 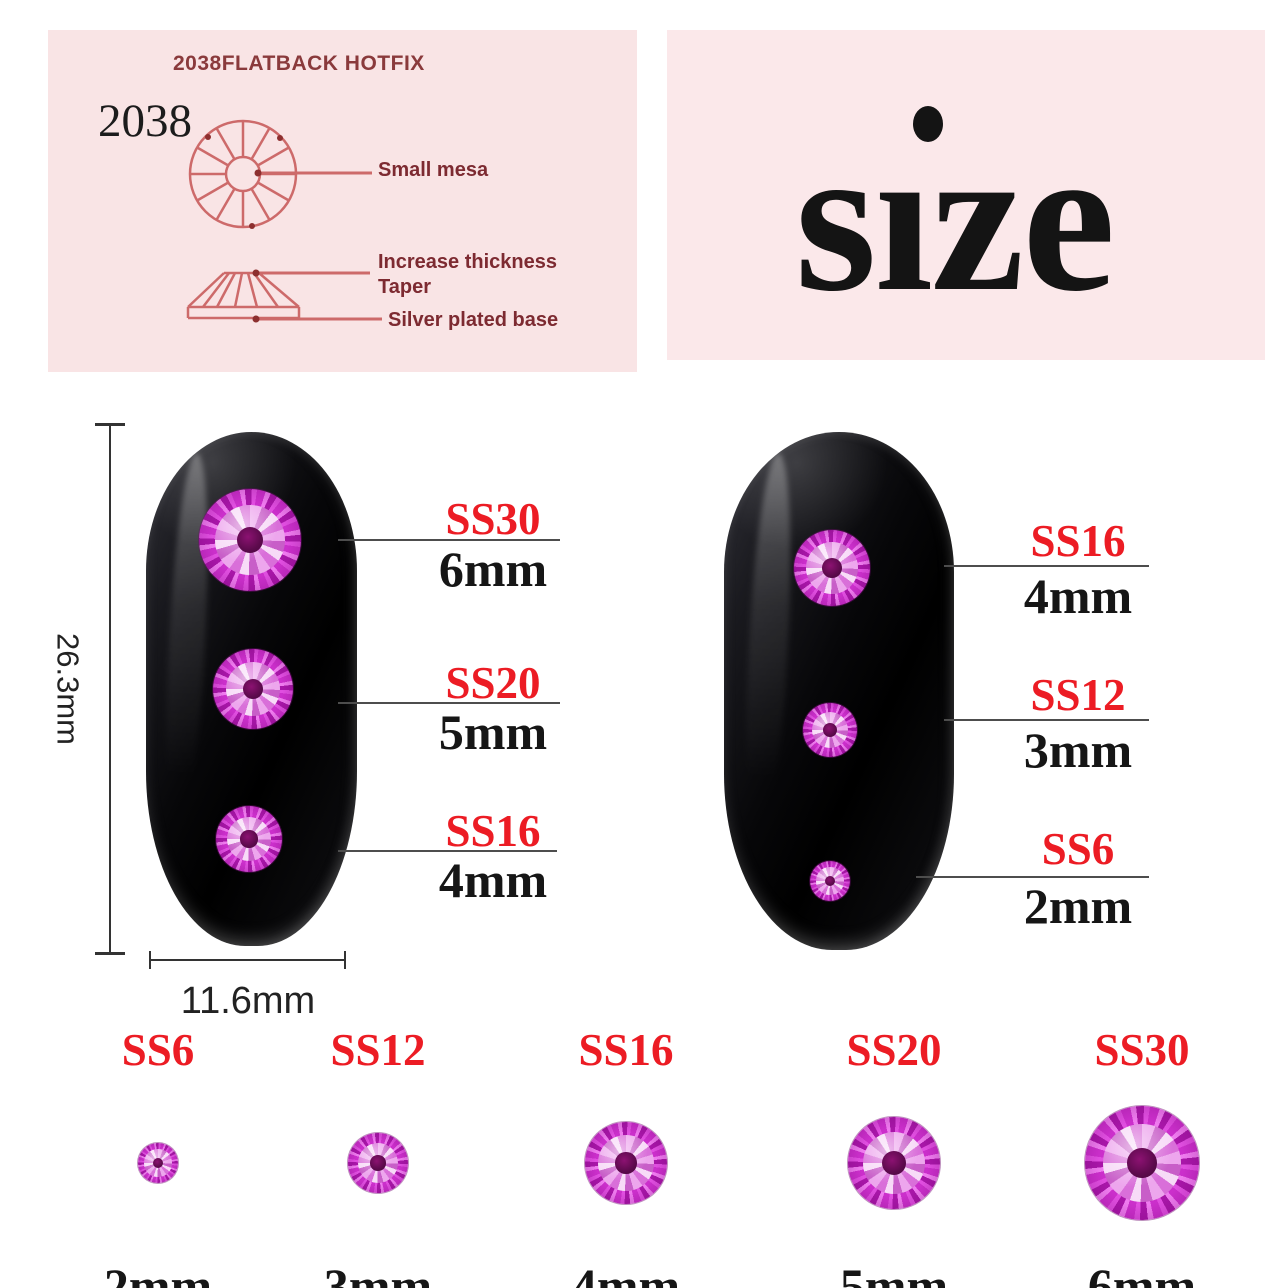 I want to click on height-measure-cap-bottom, so click(x=110, y=953).